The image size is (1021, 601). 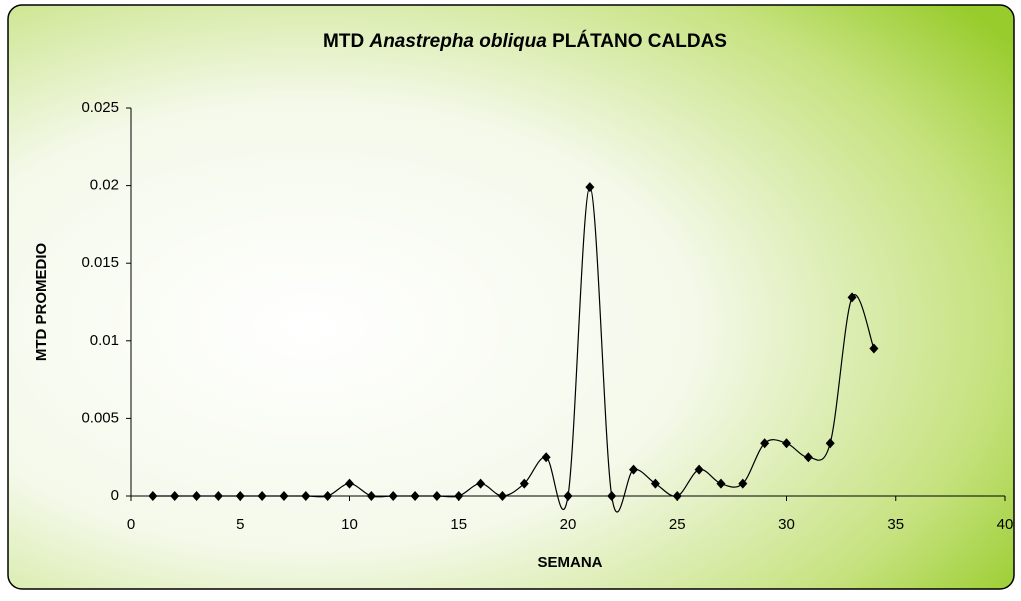 I want to click on x-tick-label: 30, so click(x=786, y=524).